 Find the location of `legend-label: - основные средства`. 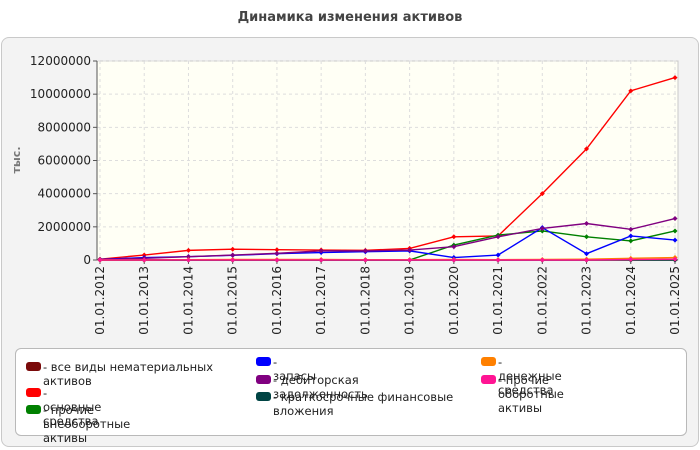

legend-label: - основные средства is located at coordinates (72, 407).